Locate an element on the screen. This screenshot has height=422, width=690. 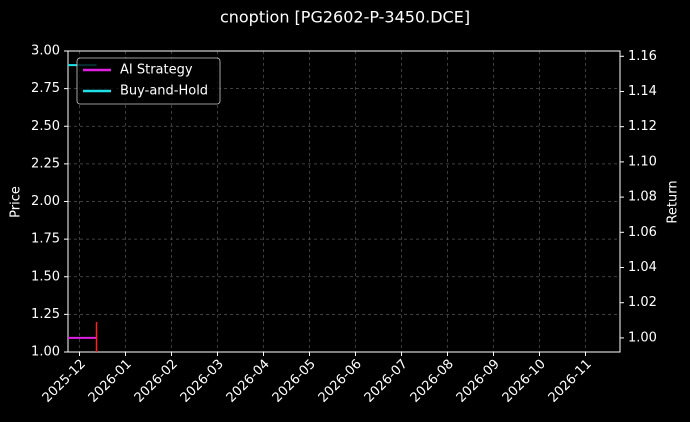
y2-tick-label: 1.10 is located at coordinates (642, 161).